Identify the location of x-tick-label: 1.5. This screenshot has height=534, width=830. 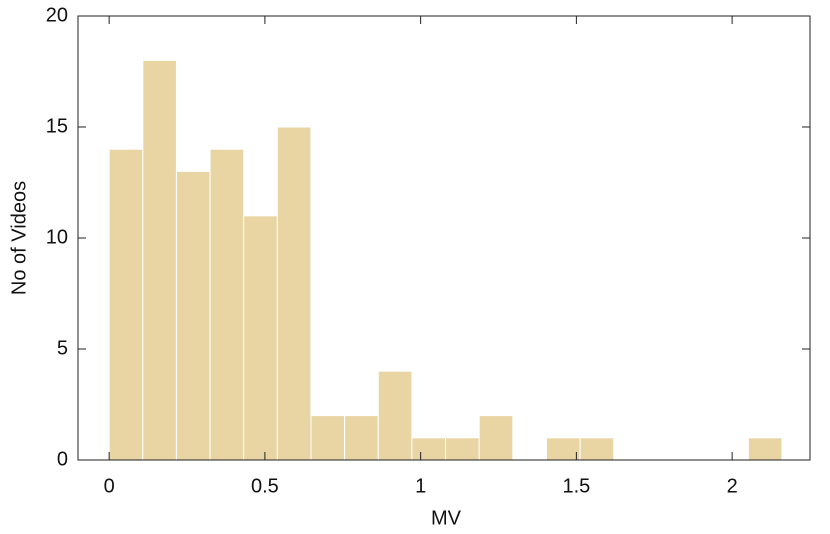
(576, 486).